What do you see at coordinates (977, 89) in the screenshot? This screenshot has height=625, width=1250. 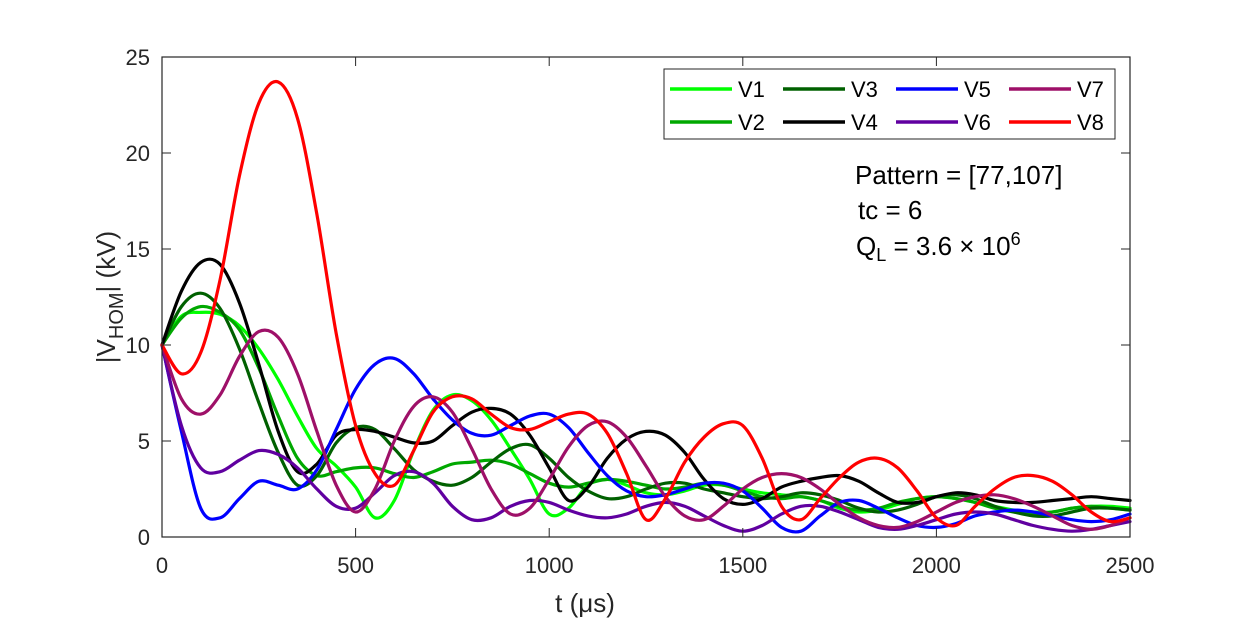 I see `legend-label-v5: V5` at bounding box center [977, 89].